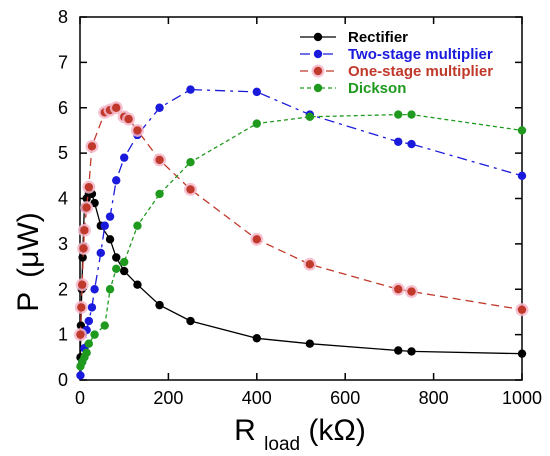  Describe the element at coordinates (63, 153) in the screenshot. I see `y-tick-label: 5` at that location.